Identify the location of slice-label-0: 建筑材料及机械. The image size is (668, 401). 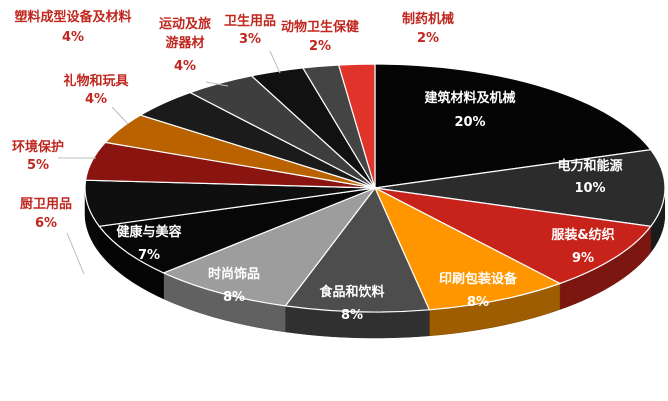
(469, 98).